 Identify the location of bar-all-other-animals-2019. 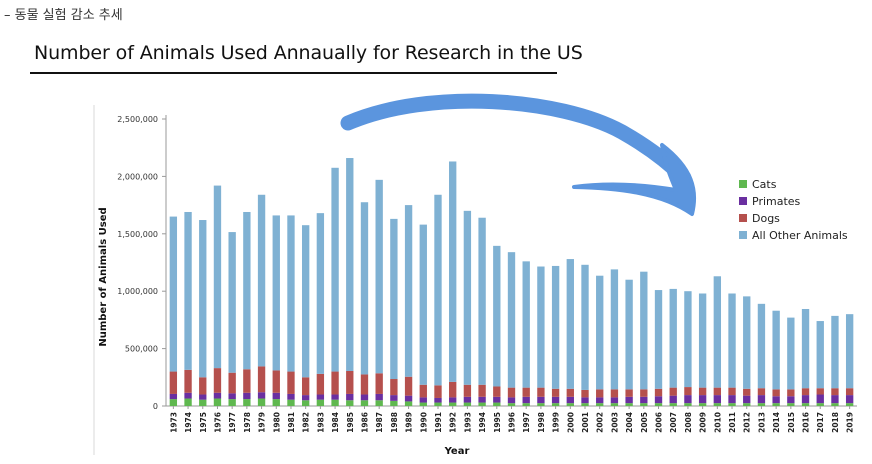
(849, 351).